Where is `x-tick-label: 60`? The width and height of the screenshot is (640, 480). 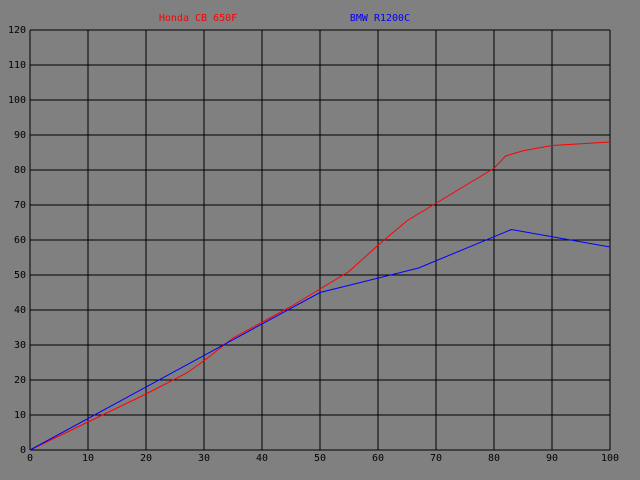 x-tick-label: 60 is located at coordinates (378, 458).